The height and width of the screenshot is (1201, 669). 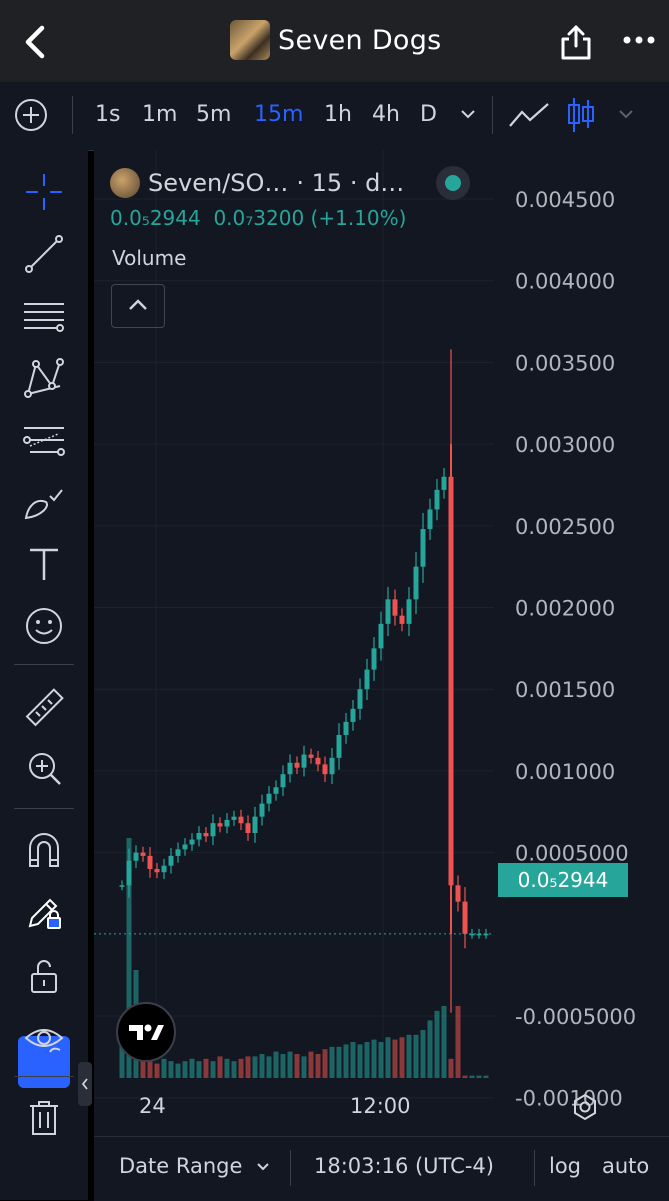 I want to click on volume-label: Volume, so click(x=149, y=258).